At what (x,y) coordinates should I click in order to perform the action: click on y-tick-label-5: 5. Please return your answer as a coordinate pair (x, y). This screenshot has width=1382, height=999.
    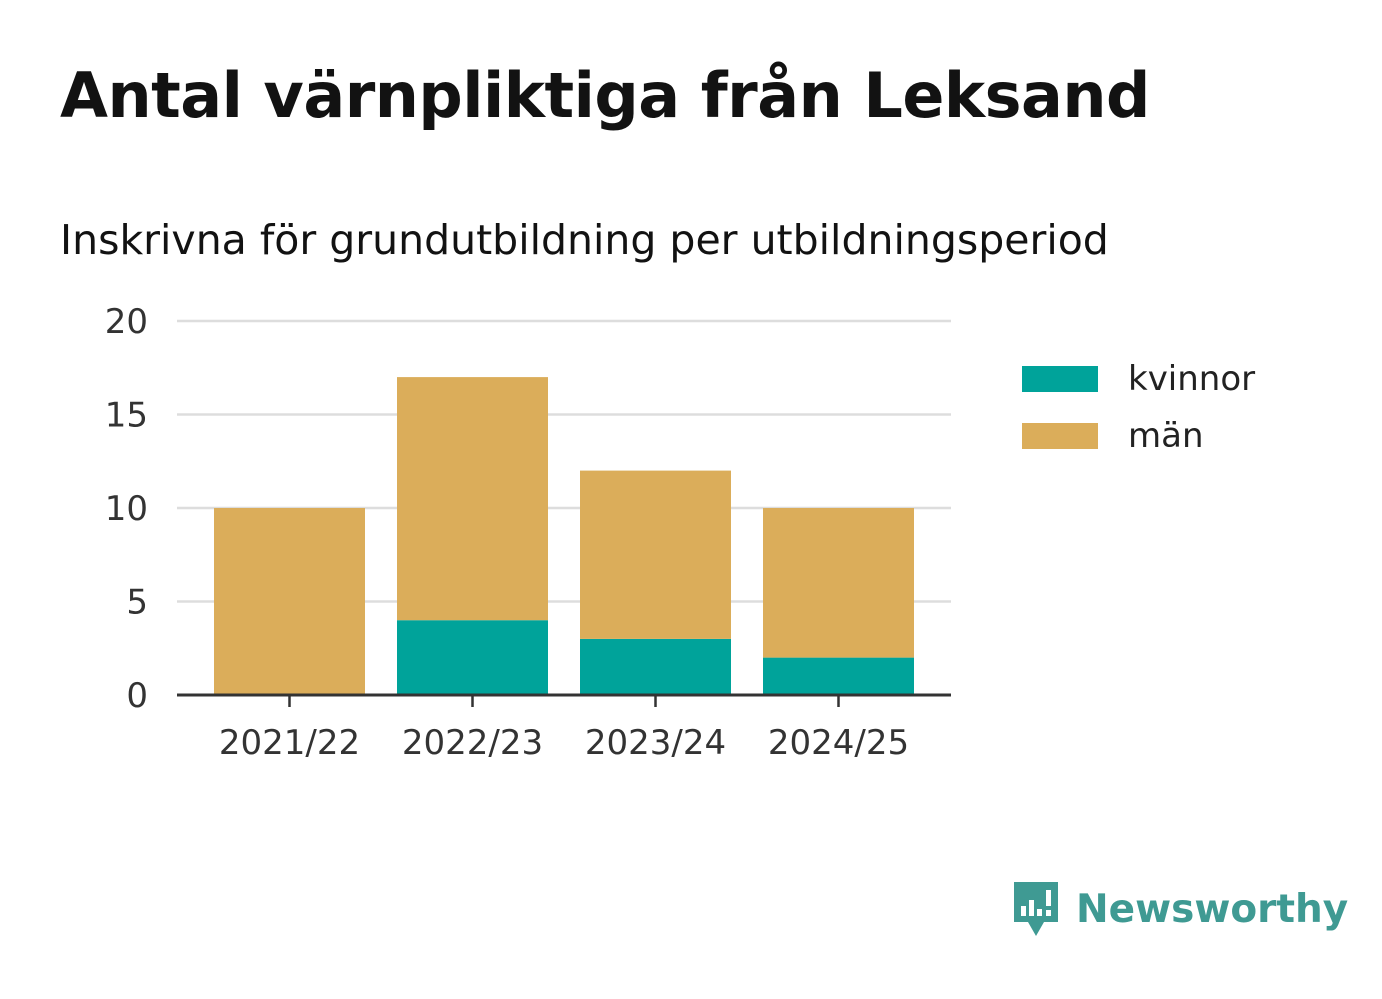
    Looking at the image, I should click on (137, 603).